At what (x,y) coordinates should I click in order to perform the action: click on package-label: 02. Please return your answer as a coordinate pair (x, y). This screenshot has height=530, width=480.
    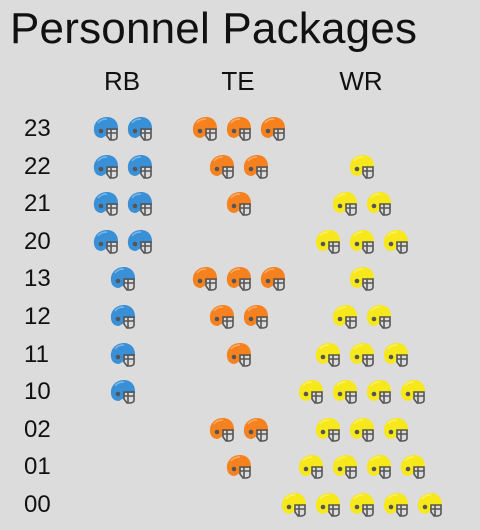
    Looking at the image, I should click on (37, 429).